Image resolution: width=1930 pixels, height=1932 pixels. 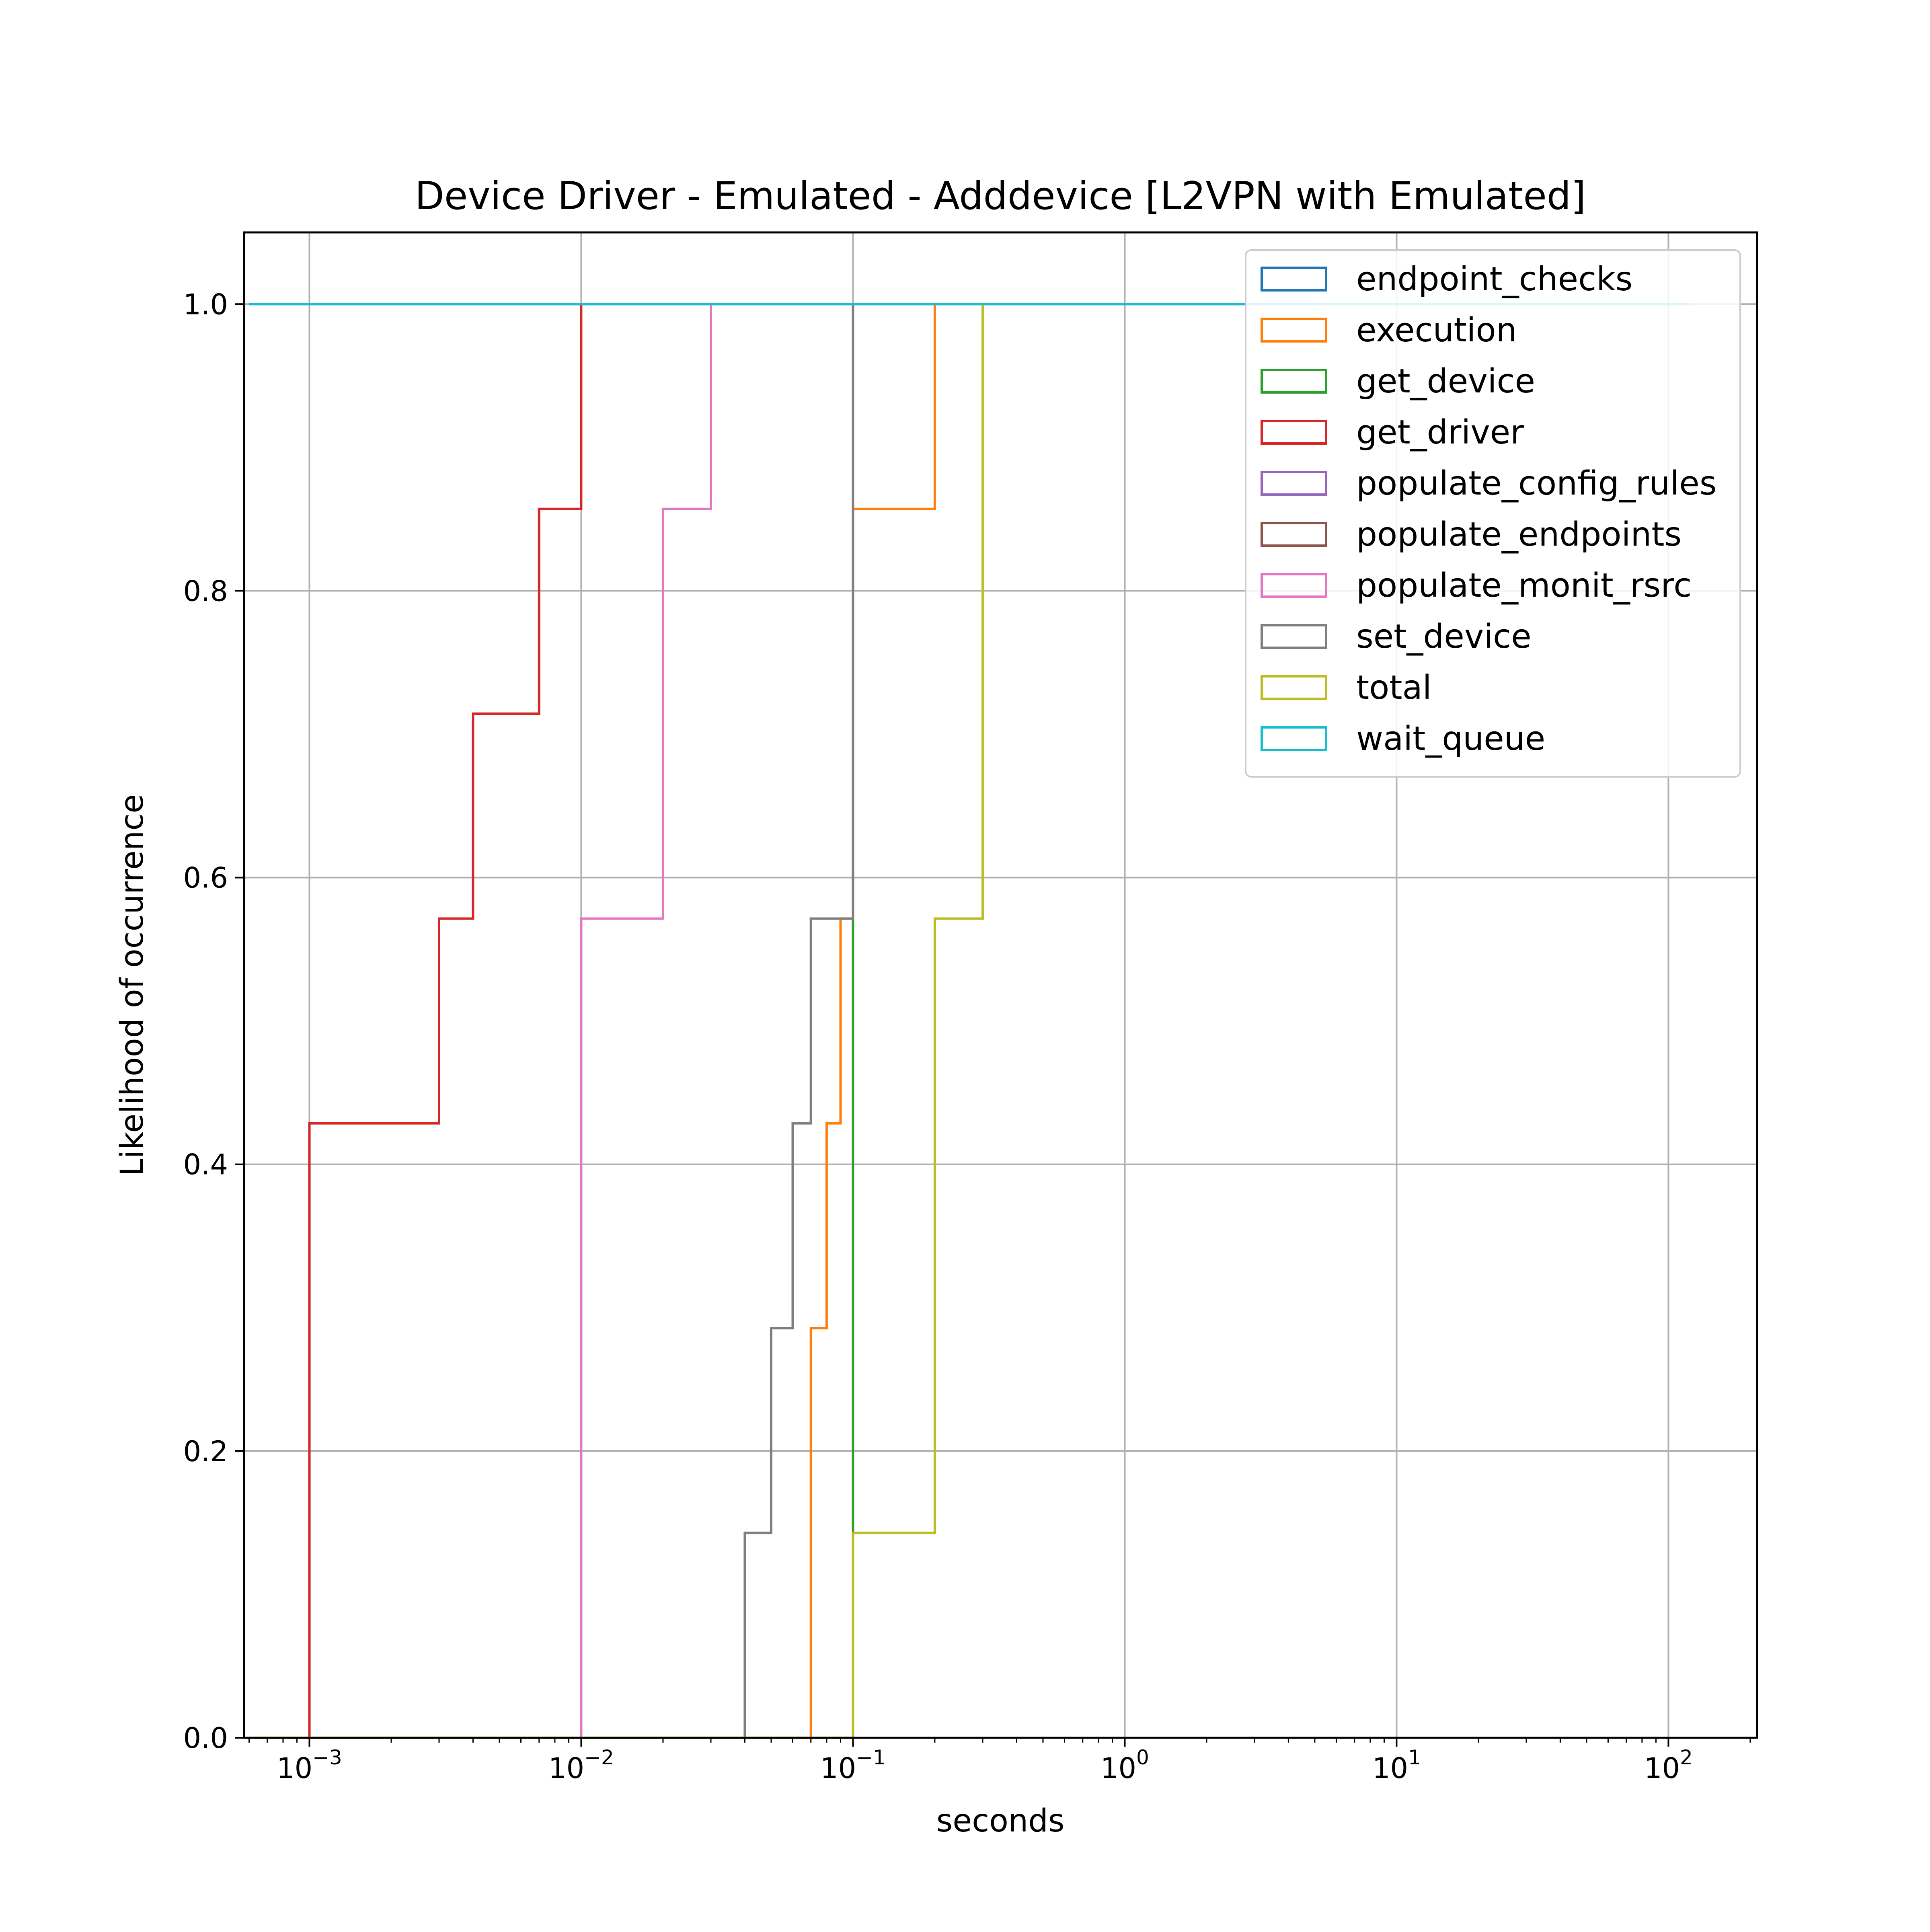 What do you see at coordinates (1294, 534) in the screenshot?
I see `legend-swatch-populate-endpoints` at bounding box center [1294, 534].